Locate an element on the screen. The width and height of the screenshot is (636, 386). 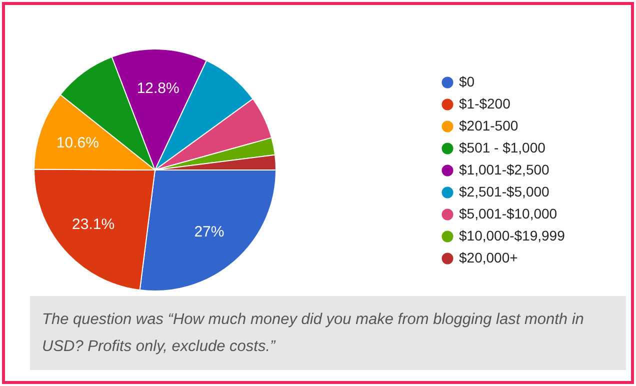
text: The question was “How much money did you make from blogging last month in USD? Profits only, exclude costs.” is located at coordinates (313, 333).